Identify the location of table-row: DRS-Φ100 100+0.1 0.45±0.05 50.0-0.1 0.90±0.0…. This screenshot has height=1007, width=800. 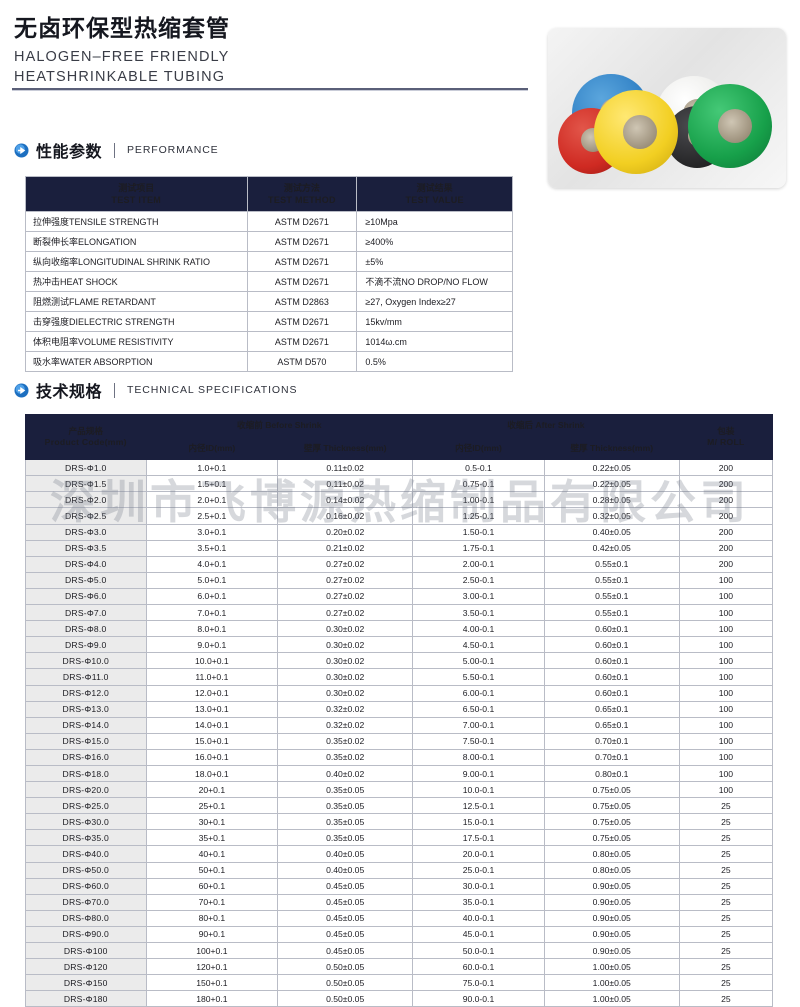
(399, 950).